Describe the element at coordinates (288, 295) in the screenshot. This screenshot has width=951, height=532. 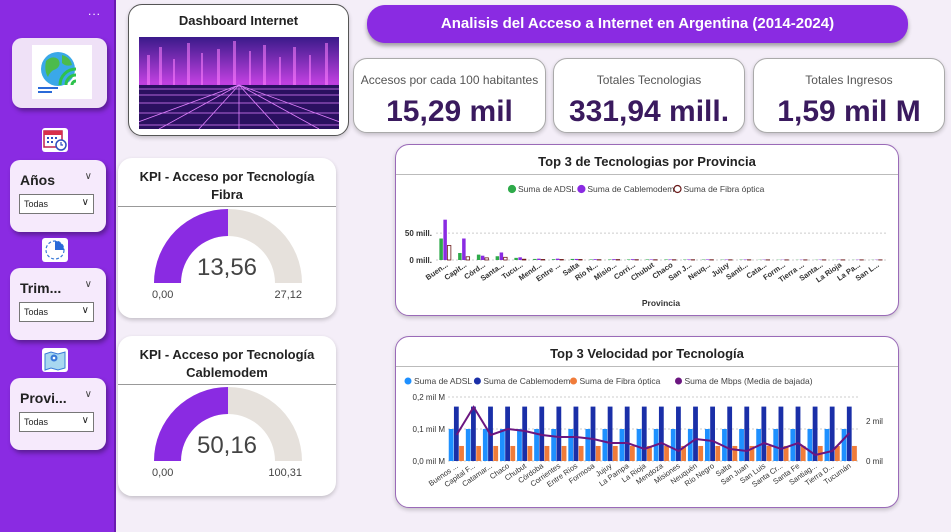
I see `gauge-max-label: 27,12` at that location.